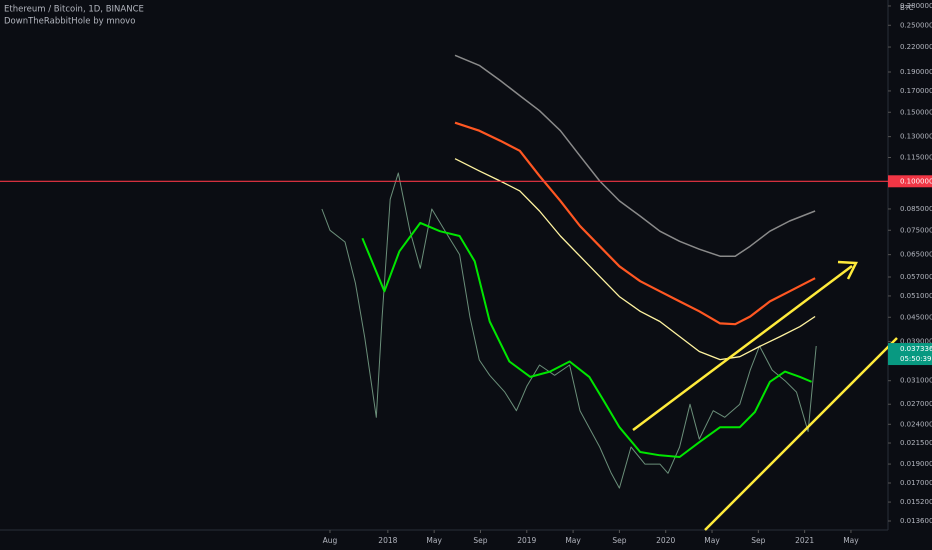  Describe the element at coordinates (665, 540) in the screenshot. I see `x-tick-label: 2020` at that location.